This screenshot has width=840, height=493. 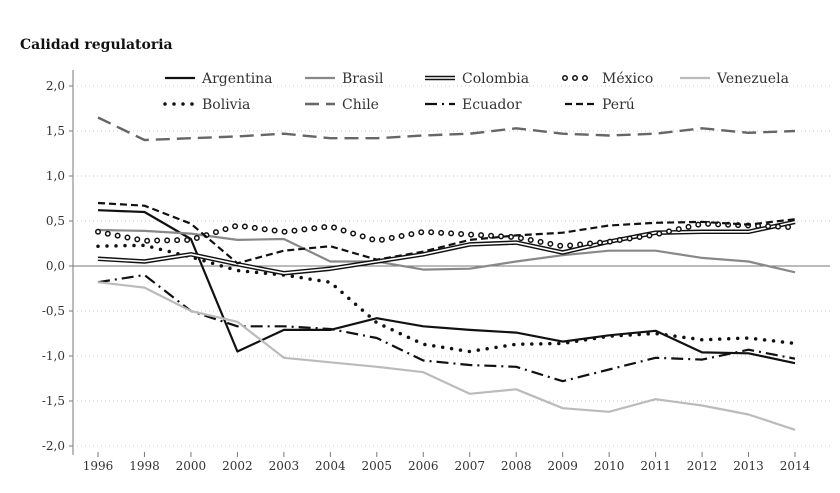 What do you see at coordinates (446, 251) in the screenshot?
I see `series-line-brasil` at bounding box center [446, 251].